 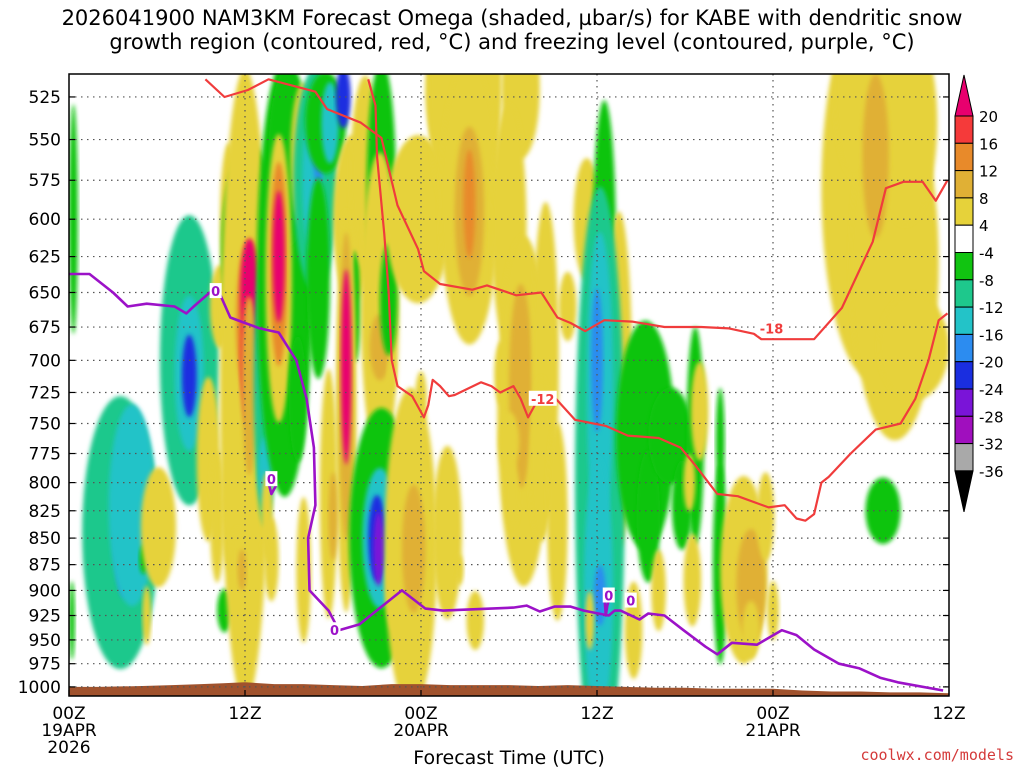 What do you see at coordinates (991, 363) in the screenshot?
I see `colorbar-label-9: -20` at bounding box center [991, 363].